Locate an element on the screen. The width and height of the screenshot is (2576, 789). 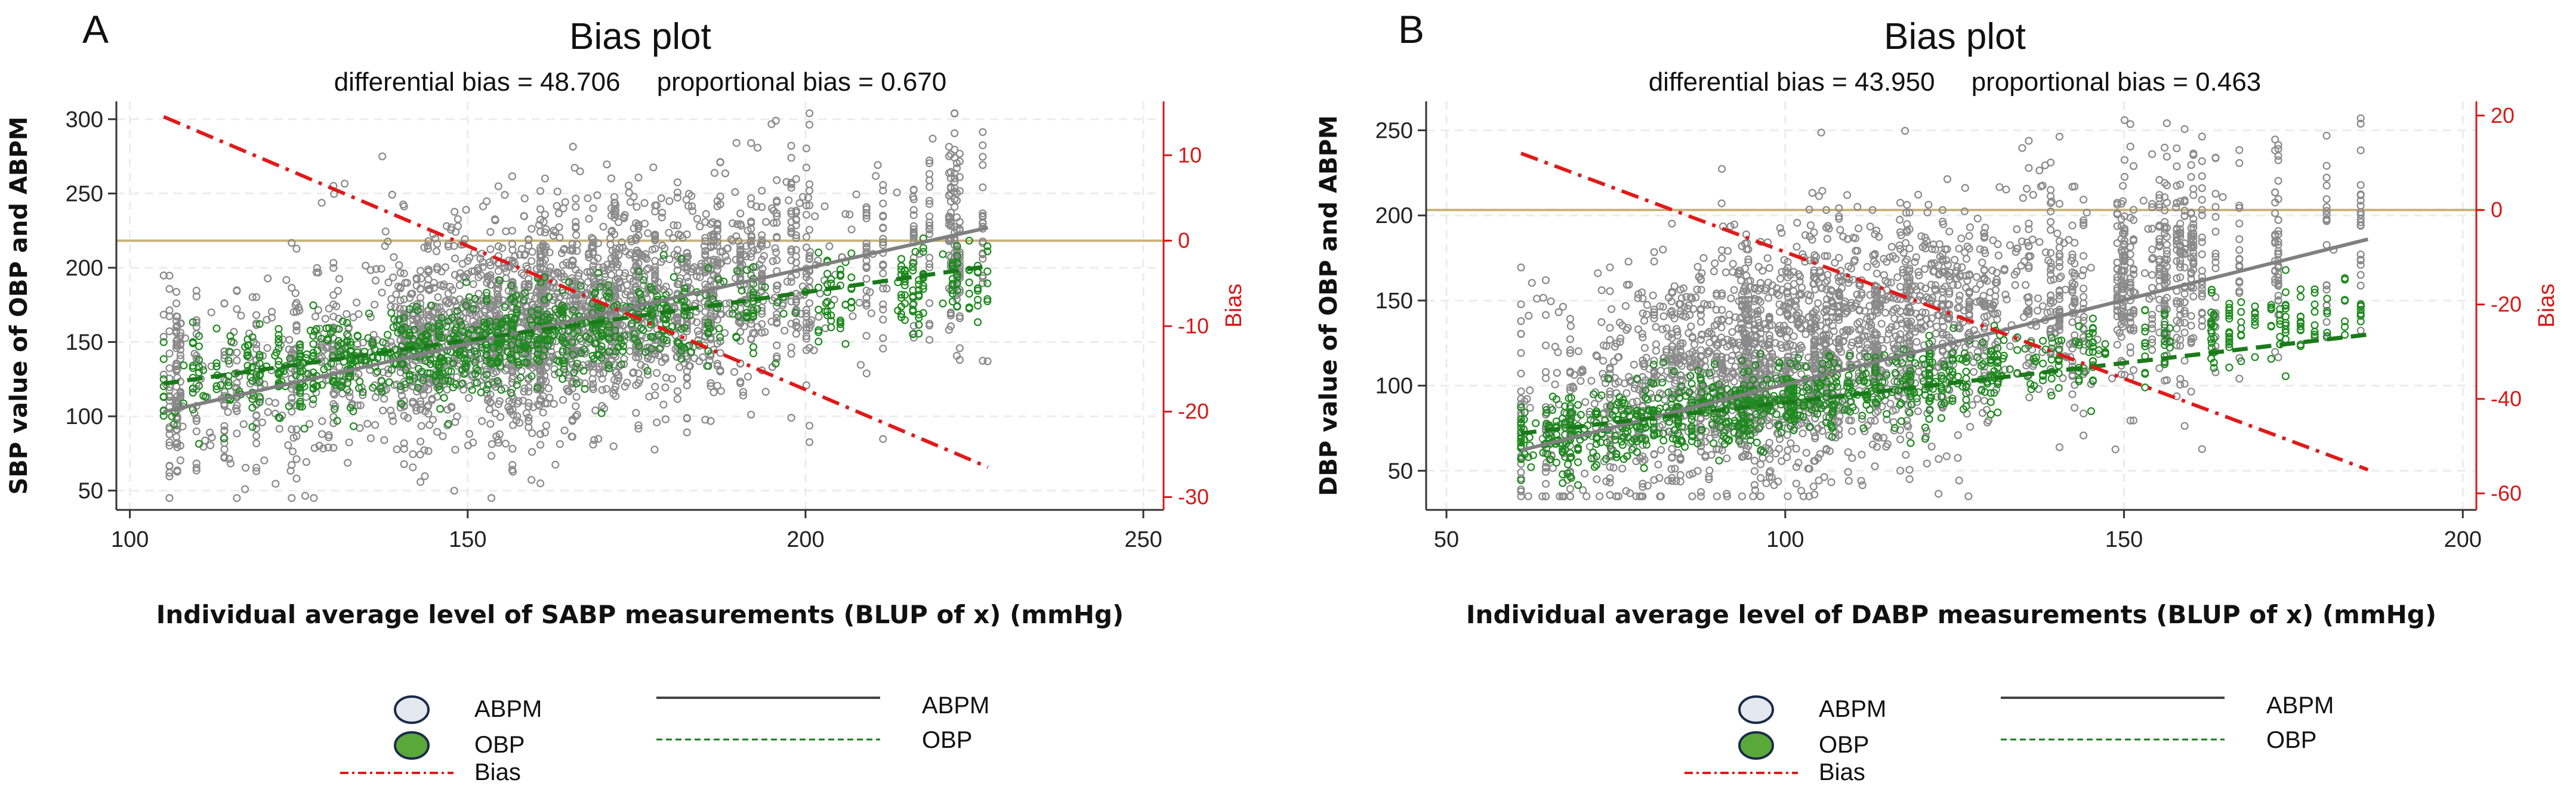
y-tick-label: 50 is located at coordinates (91, 491).